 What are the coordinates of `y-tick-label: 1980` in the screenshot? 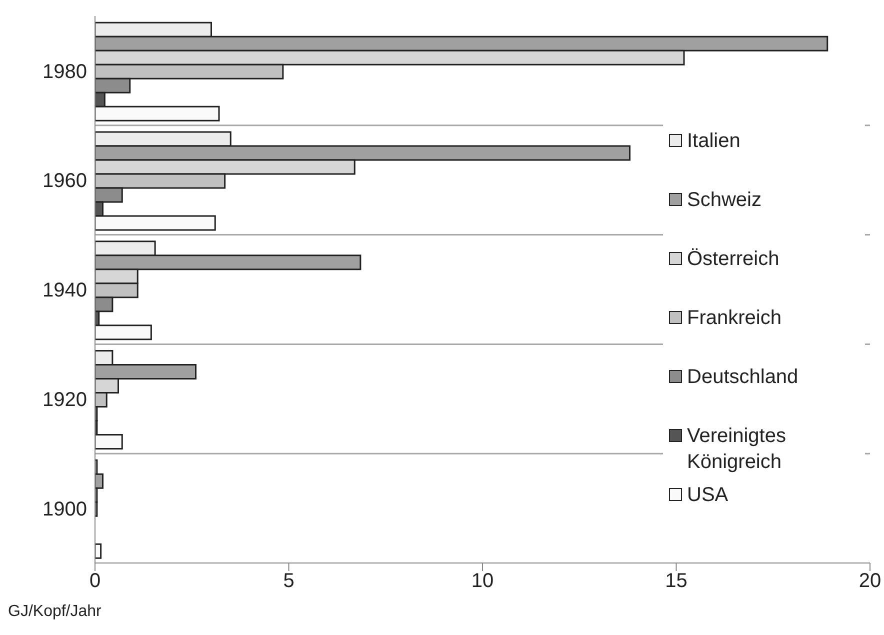 It's located at (64, 71).